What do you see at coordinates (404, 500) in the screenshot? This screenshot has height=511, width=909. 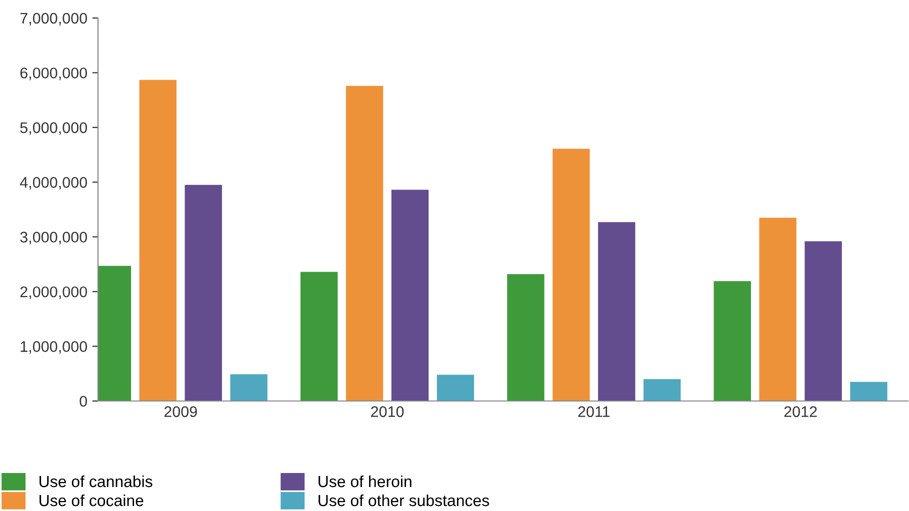 I see `legend-label: Use of other substances` at bounding box center [404, 500].